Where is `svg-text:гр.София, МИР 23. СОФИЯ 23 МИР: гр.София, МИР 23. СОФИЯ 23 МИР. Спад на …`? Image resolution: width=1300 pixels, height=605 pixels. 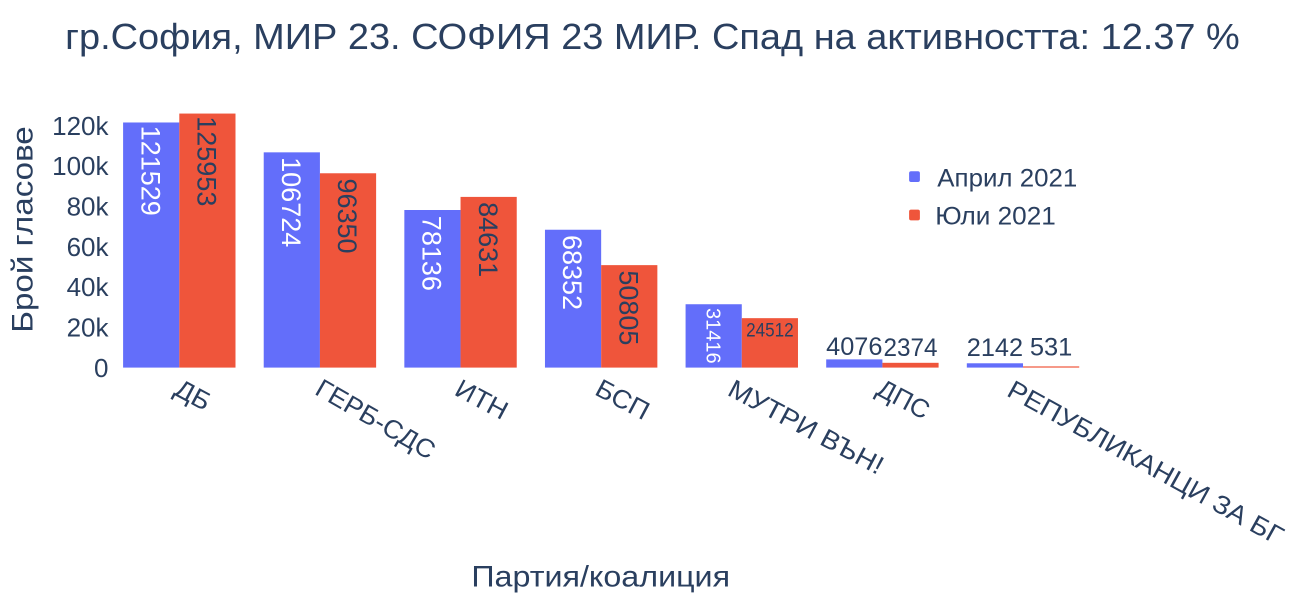 svg-text:гр.София, МИР 23. СОФИЯ 23 МИР: гр.София, МИР 23. СОФИЯ 23 МИР. Спад на … is located at coordinates (652, 36).